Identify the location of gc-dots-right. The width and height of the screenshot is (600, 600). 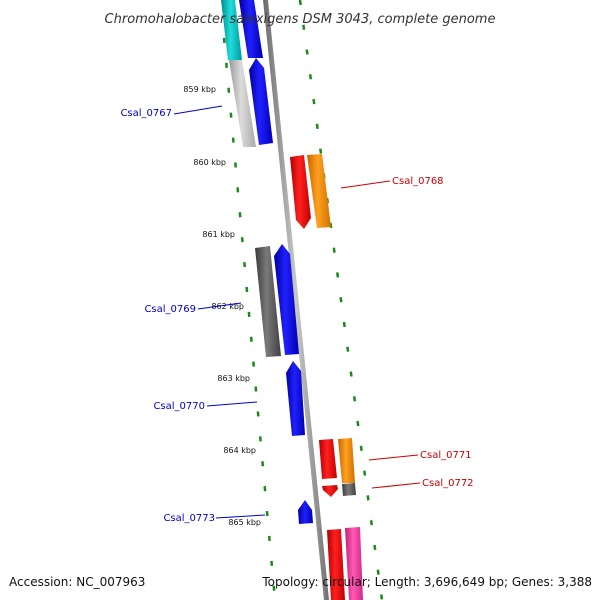
(341, 300).